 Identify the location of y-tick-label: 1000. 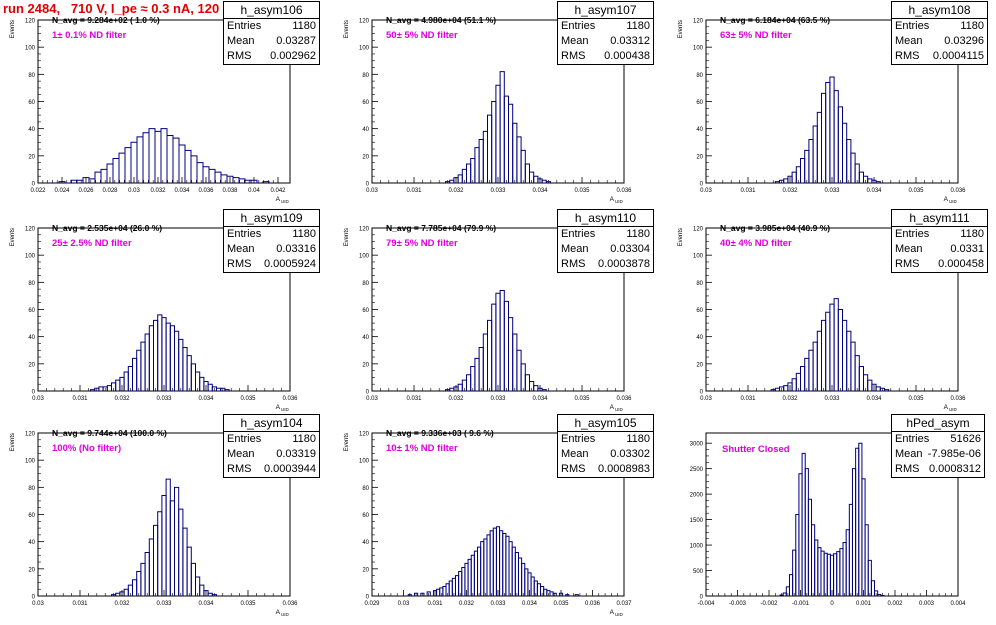
(697, 547).